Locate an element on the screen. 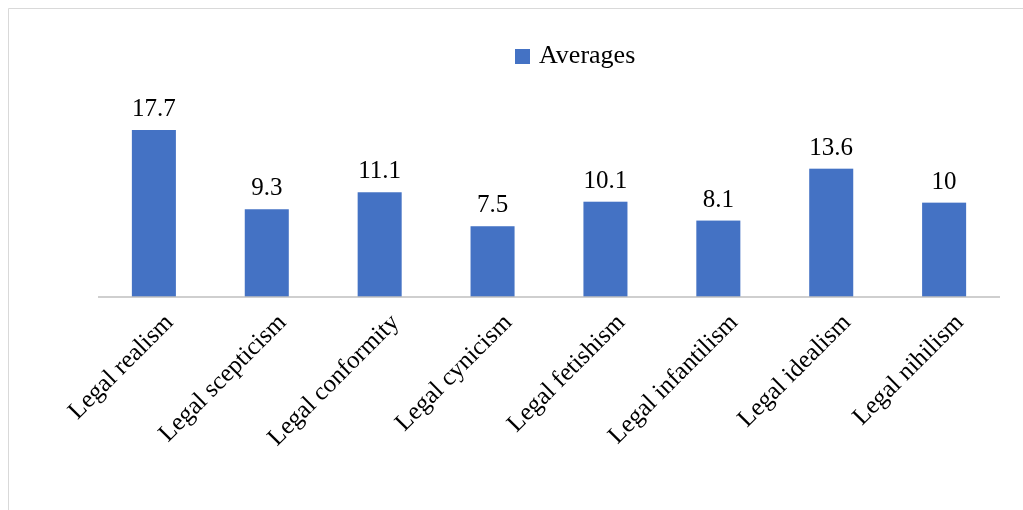  data-label: 11.1 is located at coordinates (380, 170).